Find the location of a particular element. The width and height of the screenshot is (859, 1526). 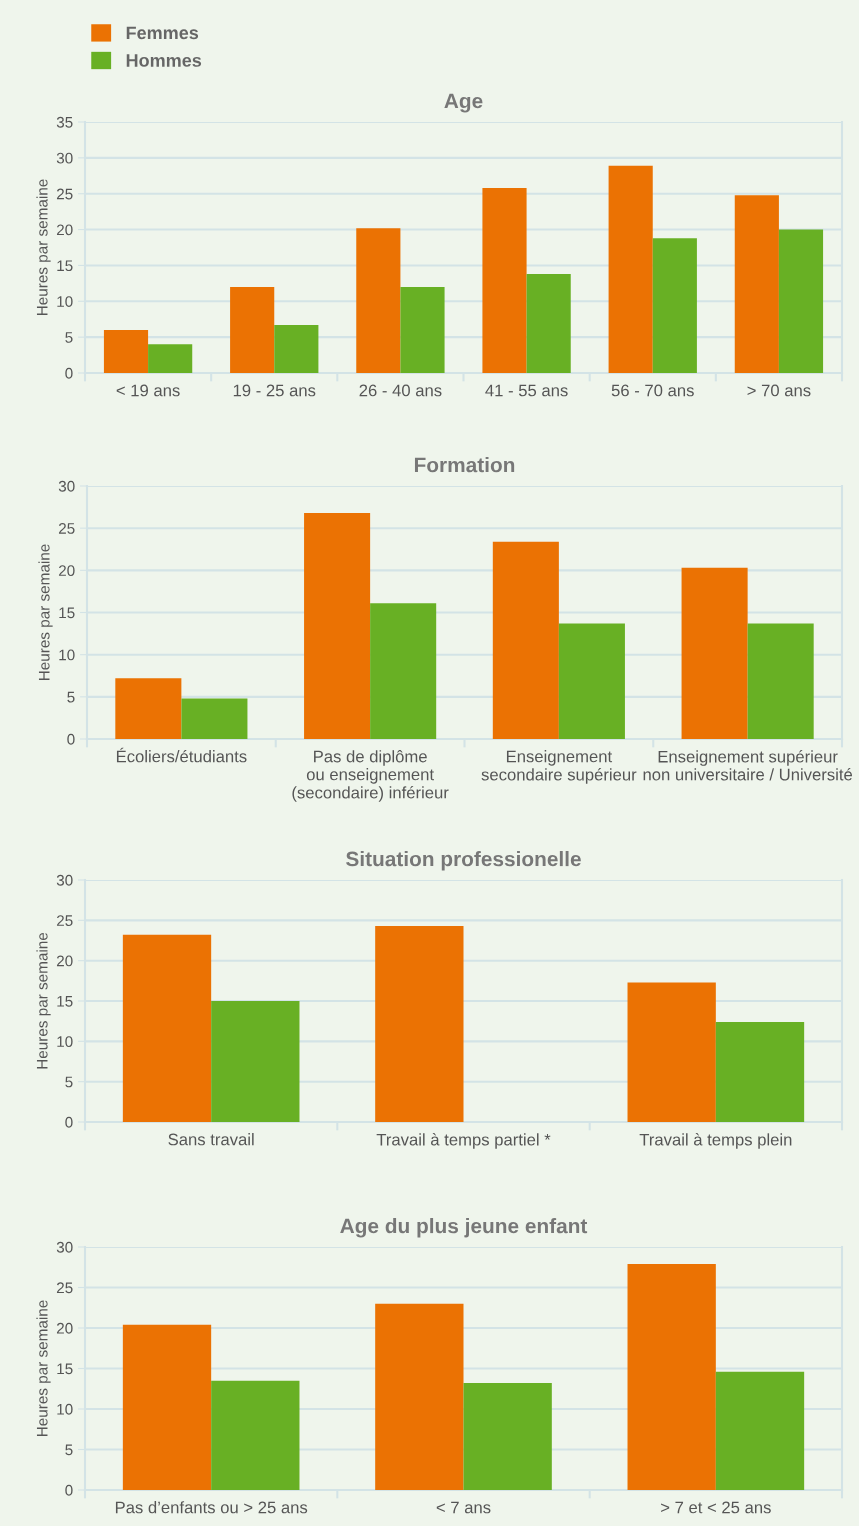

x-tick-label: 41 - 55 ans is located at coordinates (526, 390).